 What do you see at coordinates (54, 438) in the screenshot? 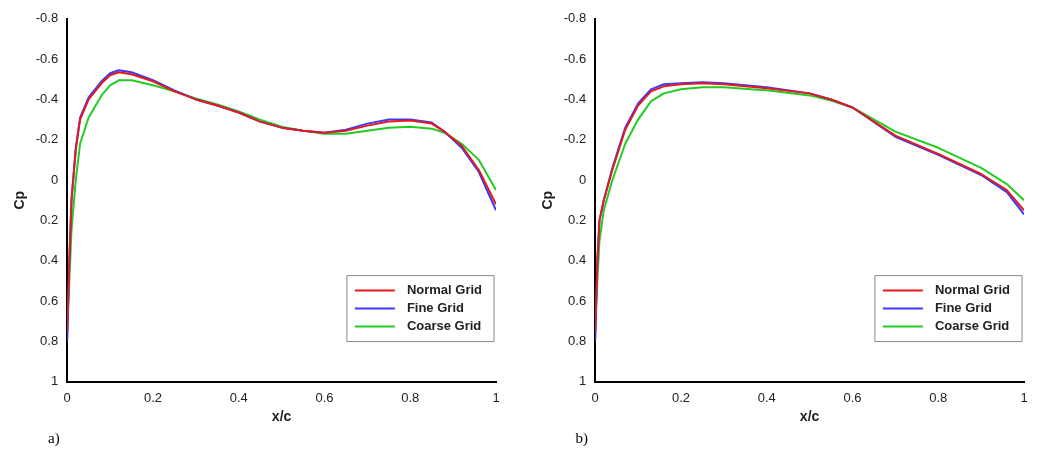
I see `text: a)` at bounding box center [54, 438].